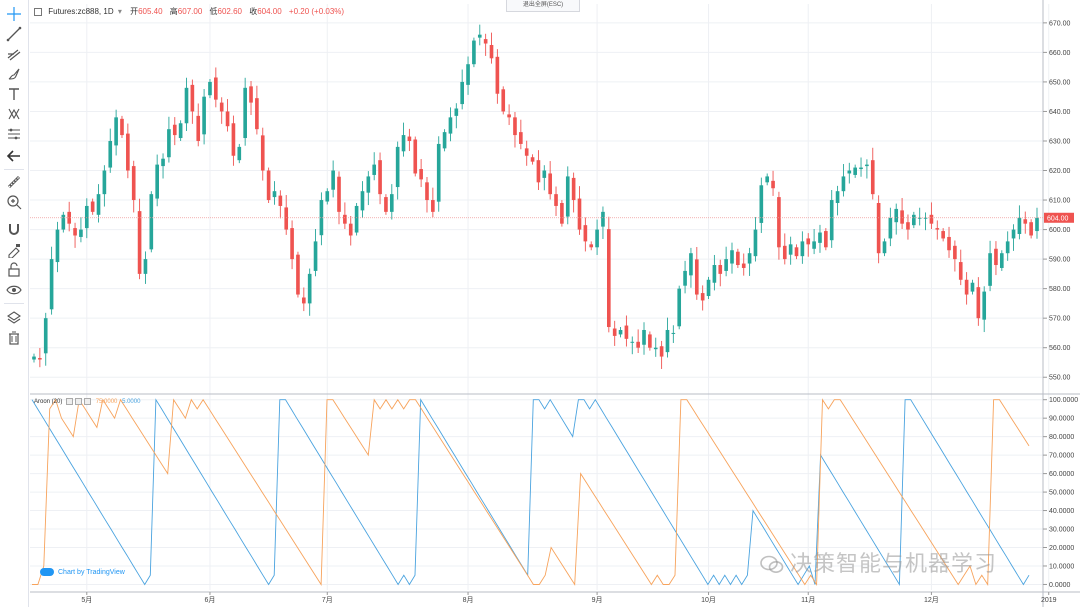 The width and height of the screenshot is (1080, 607). I want to click on trend-line-icon, so click(14, 34).